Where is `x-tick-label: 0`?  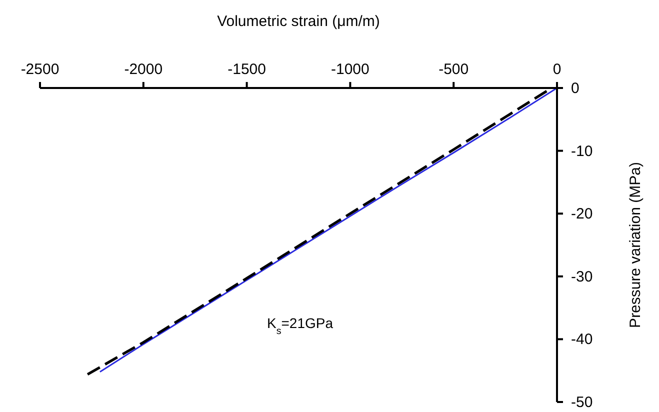
x-tick-label: 0 is located at coordinates (557, 69).